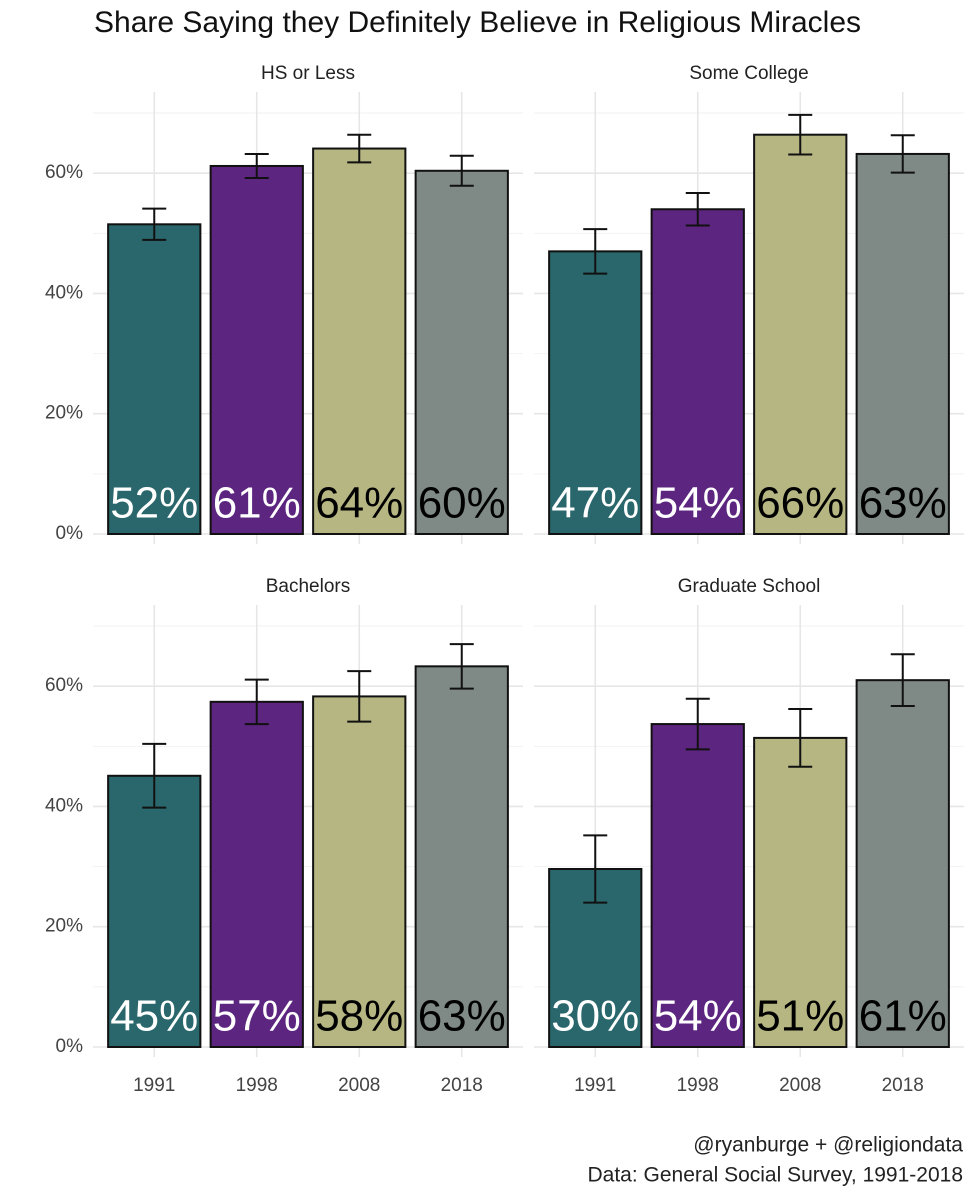 This screenshot has width=975, height=1200. Describe the element at coordinates (154, 1016) in the screenshot. I see `value-label: 45%` at that location.